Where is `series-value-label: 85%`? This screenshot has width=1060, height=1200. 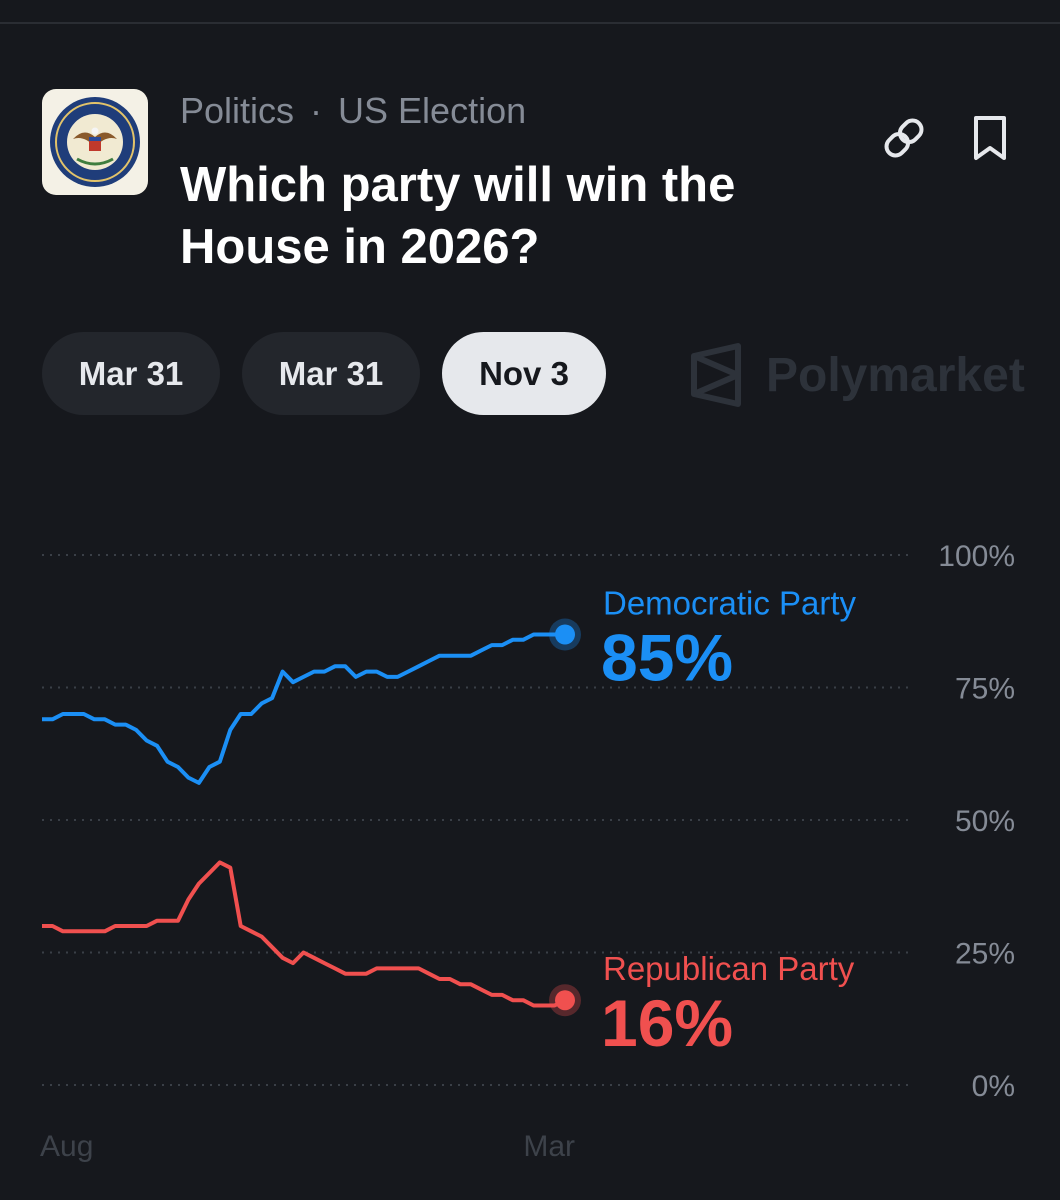 series-value-label: 85% is located at coordinates (667, 658).